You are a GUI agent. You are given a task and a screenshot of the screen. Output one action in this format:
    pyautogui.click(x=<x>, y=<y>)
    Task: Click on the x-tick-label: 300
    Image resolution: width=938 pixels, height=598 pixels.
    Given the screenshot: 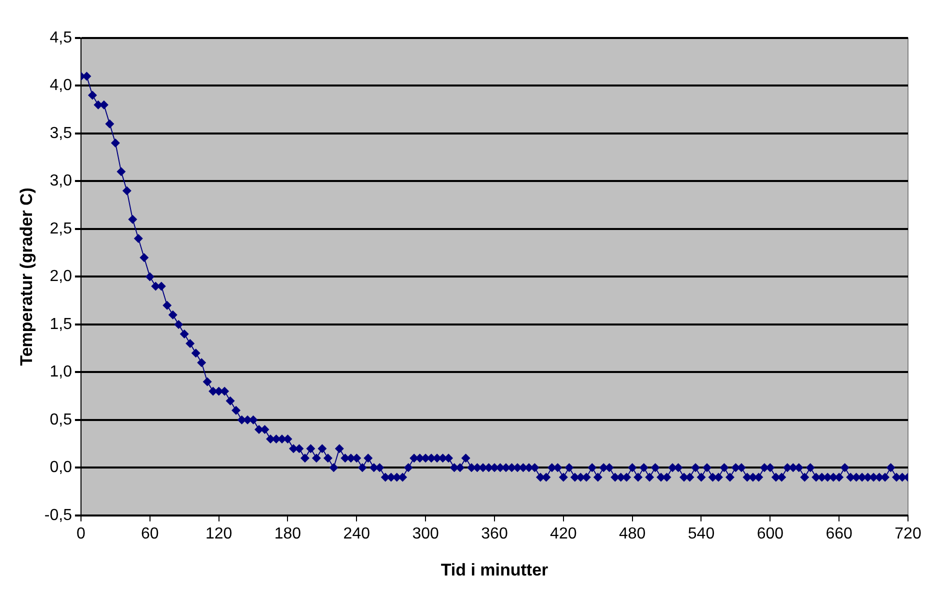 What is the action you would take?
    pyautogui.click(x=426, y=533)
    